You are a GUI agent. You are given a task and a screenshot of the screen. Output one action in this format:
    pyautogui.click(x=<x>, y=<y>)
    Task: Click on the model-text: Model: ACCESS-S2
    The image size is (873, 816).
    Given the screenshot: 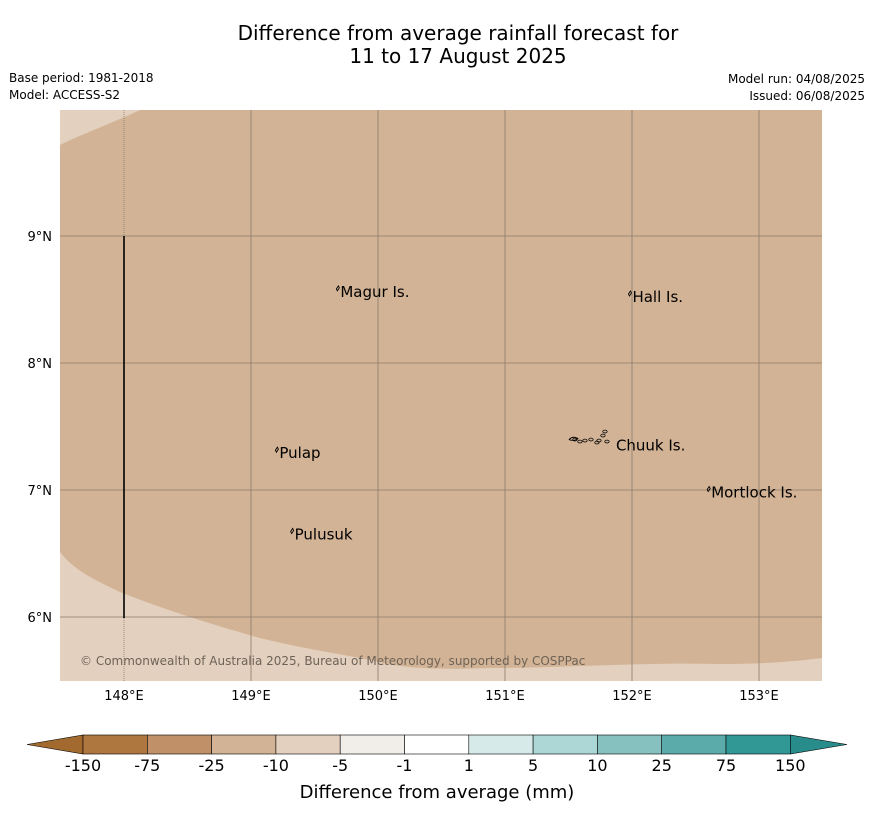 What is the action you would take?
    pyautogui.click(x=65, y=95)
    